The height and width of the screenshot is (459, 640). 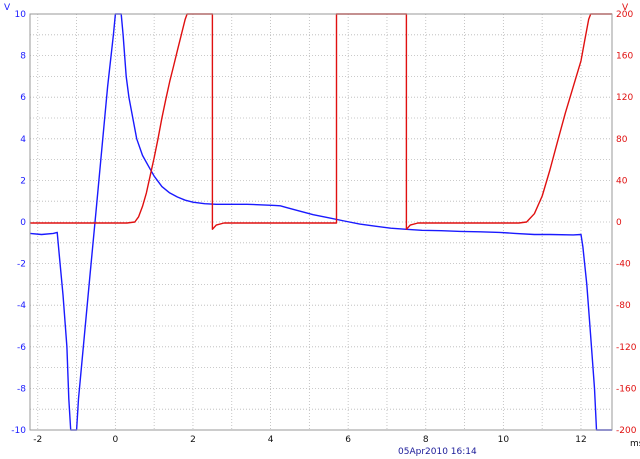 I want to click on right-tick-label: -120, so click(x=626, y=348).